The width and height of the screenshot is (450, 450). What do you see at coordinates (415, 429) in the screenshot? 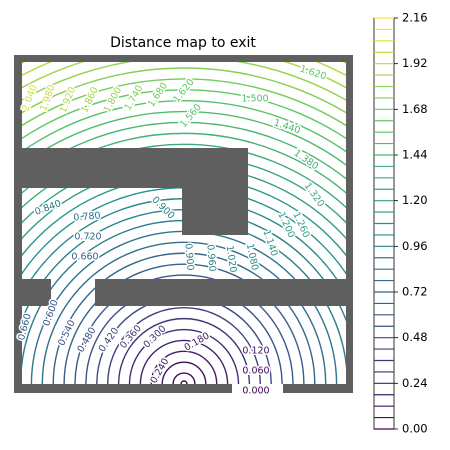
I see `colorbar-tick-label: 0.00` at bounding box center [415, 429].